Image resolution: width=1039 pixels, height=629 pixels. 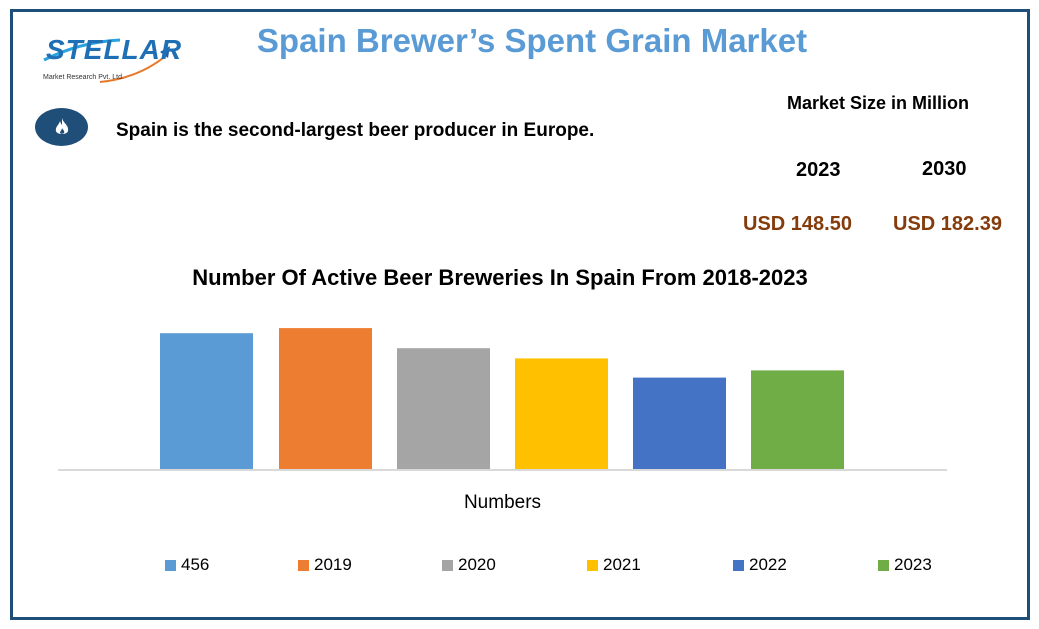 I want to click on legend-label: 2019, so click(x=333, y=564).